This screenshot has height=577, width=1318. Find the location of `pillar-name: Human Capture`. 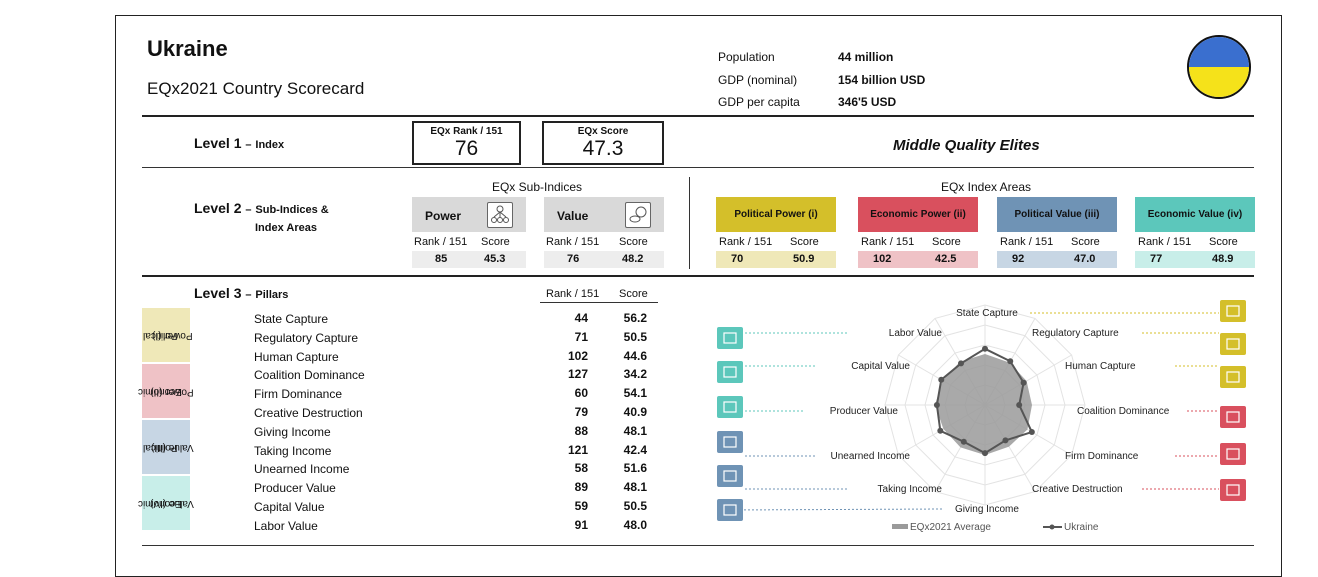

pillar-name: Human Capture is located at coordinates (296, 356).